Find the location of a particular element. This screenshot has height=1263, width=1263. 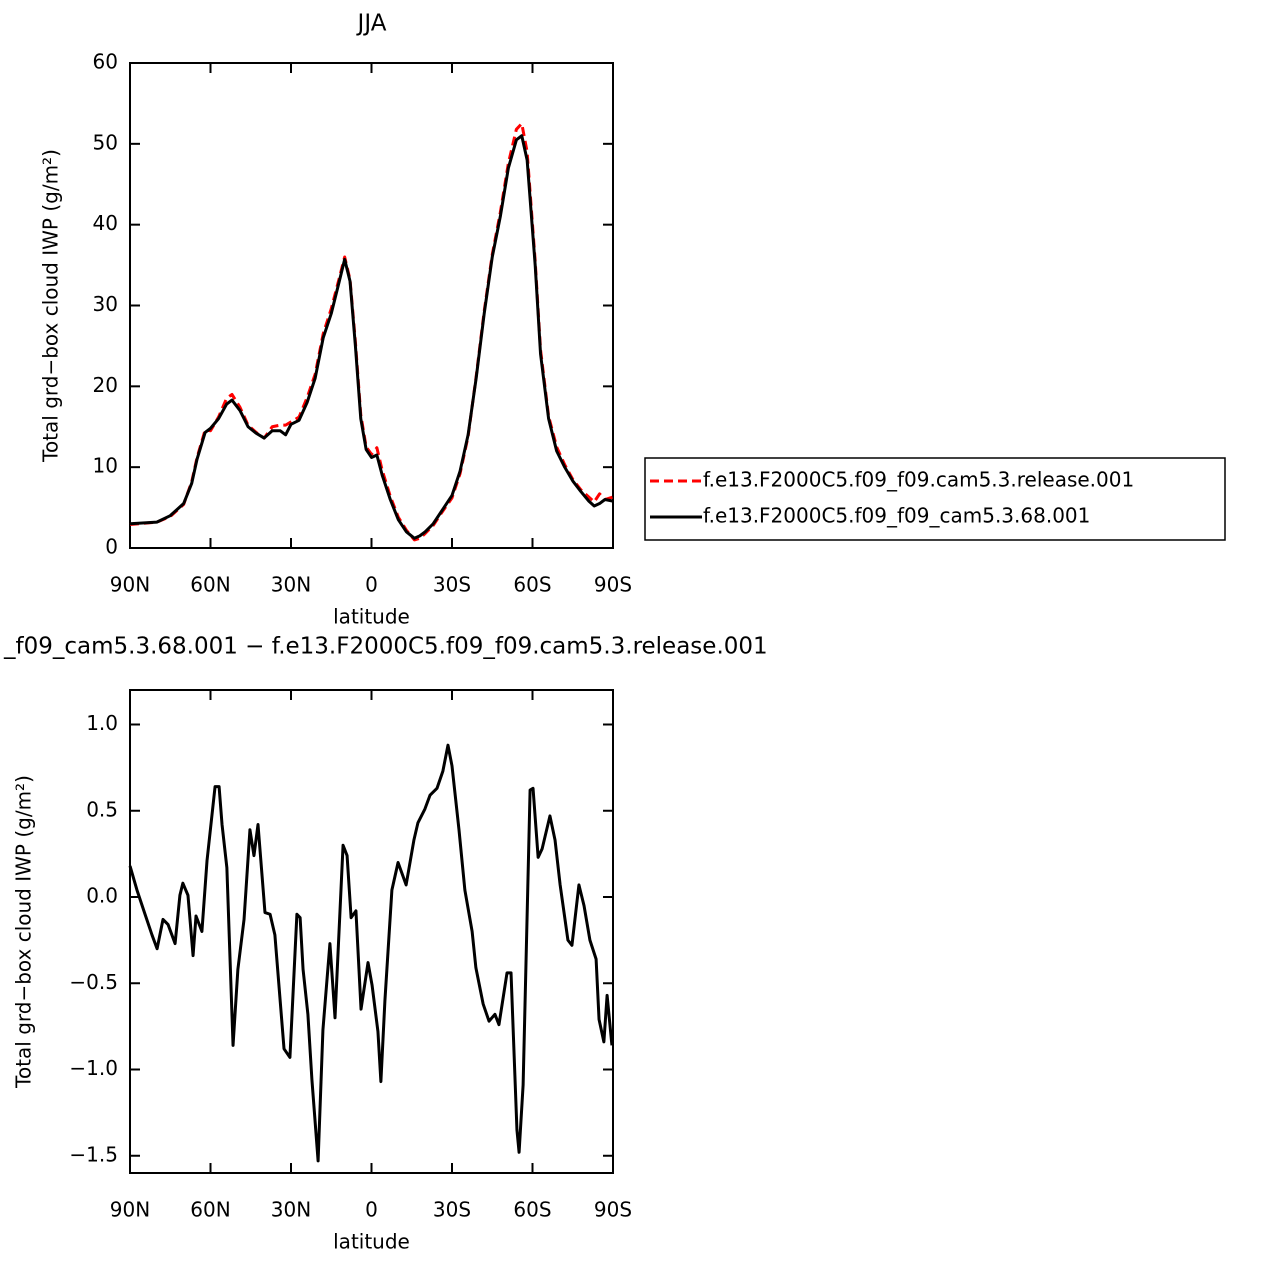

y-tick-label: 30 is located at coordinates (105, 304).